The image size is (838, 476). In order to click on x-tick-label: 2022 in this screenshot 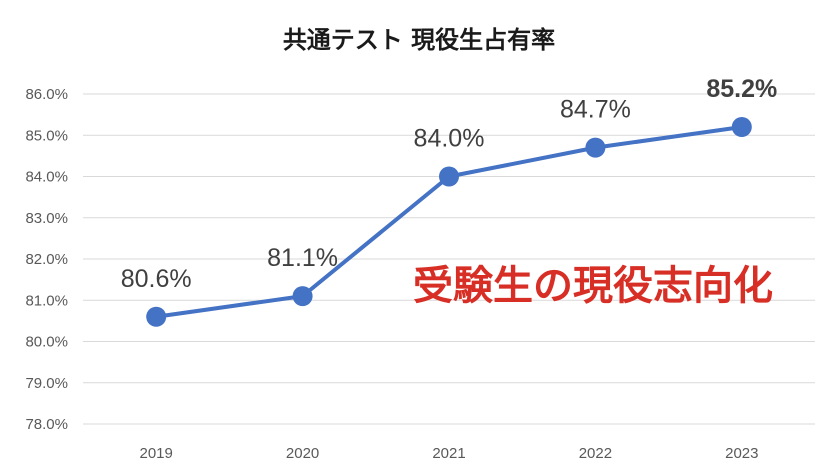, I will do `click(595, 453)`.